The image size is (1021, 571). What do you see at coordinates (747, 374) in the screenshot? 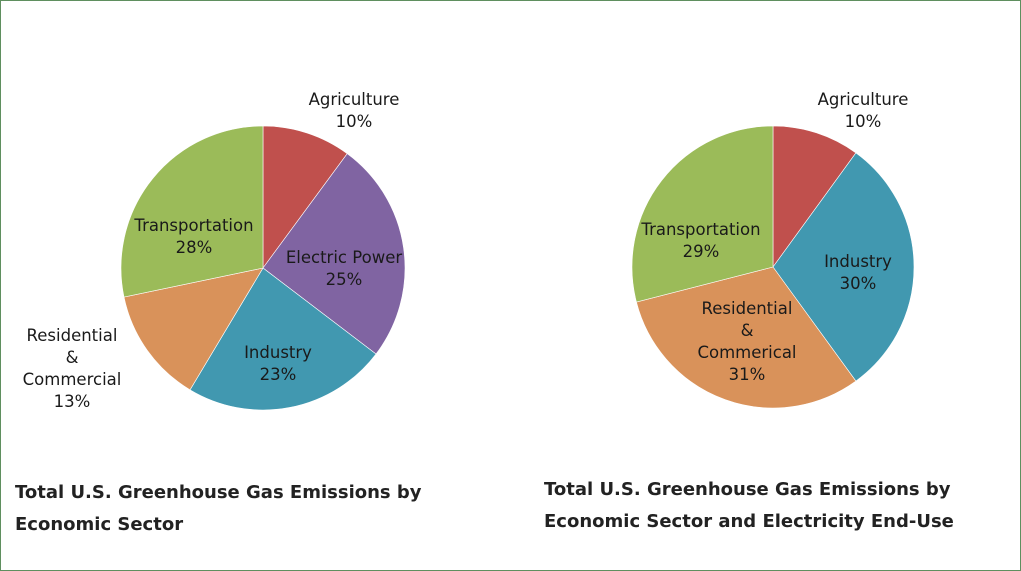
I see `slice-value-residential-and-commerical: 31%` at bounding box center [747, 374].